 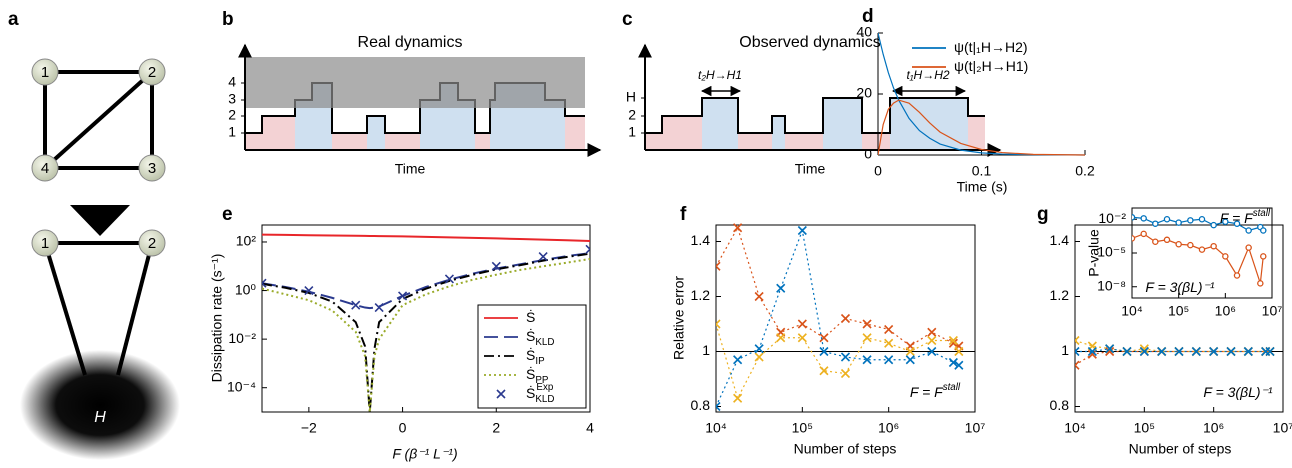 I want to click on x-tick-label: 10⁵, so click(x=1144, y=428).